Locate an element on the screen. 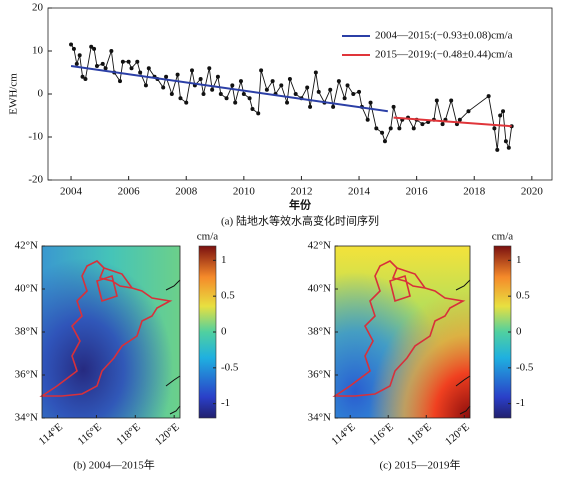 Image resolution: width=567 pixels, height=482 pixels. y-tick-label: 0 is located at coordinates (41, 94).